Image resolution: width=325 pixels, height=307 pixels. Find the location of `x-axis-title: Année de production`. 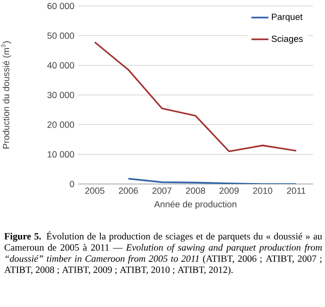

x-axis-title: Année de production is located at coordinates (195, 205).